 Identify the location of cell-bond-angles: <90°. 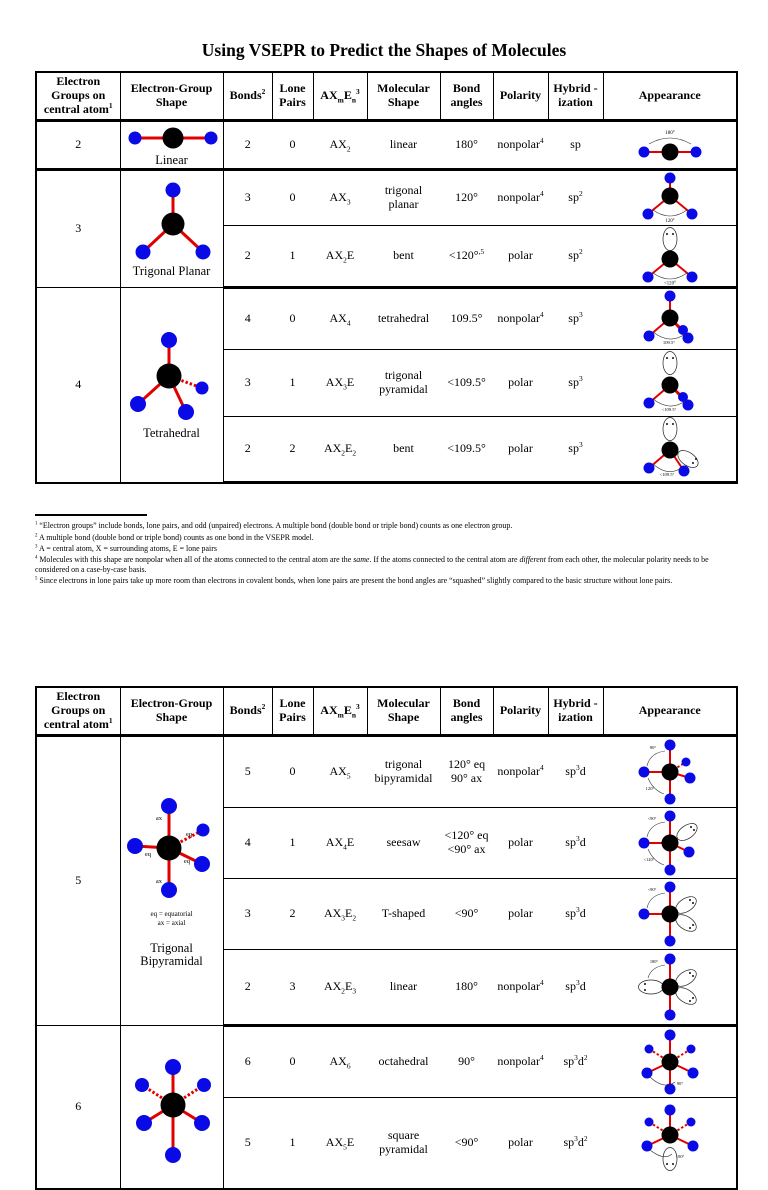
(466, 1141).